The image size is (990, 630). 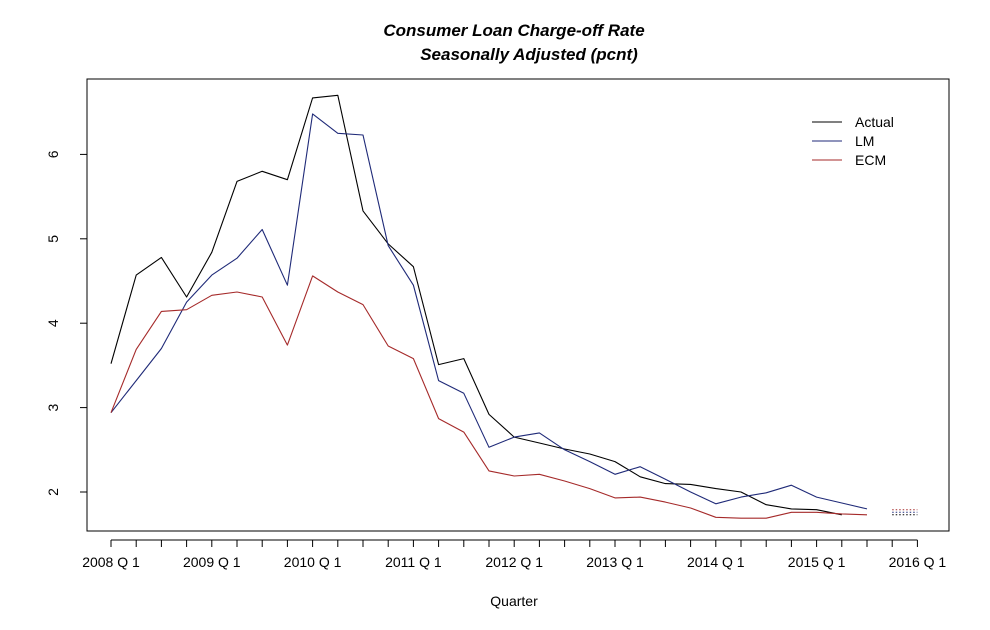 I want to click on y-axis: 2 3 4 5 6, so click(x=66, y=323).